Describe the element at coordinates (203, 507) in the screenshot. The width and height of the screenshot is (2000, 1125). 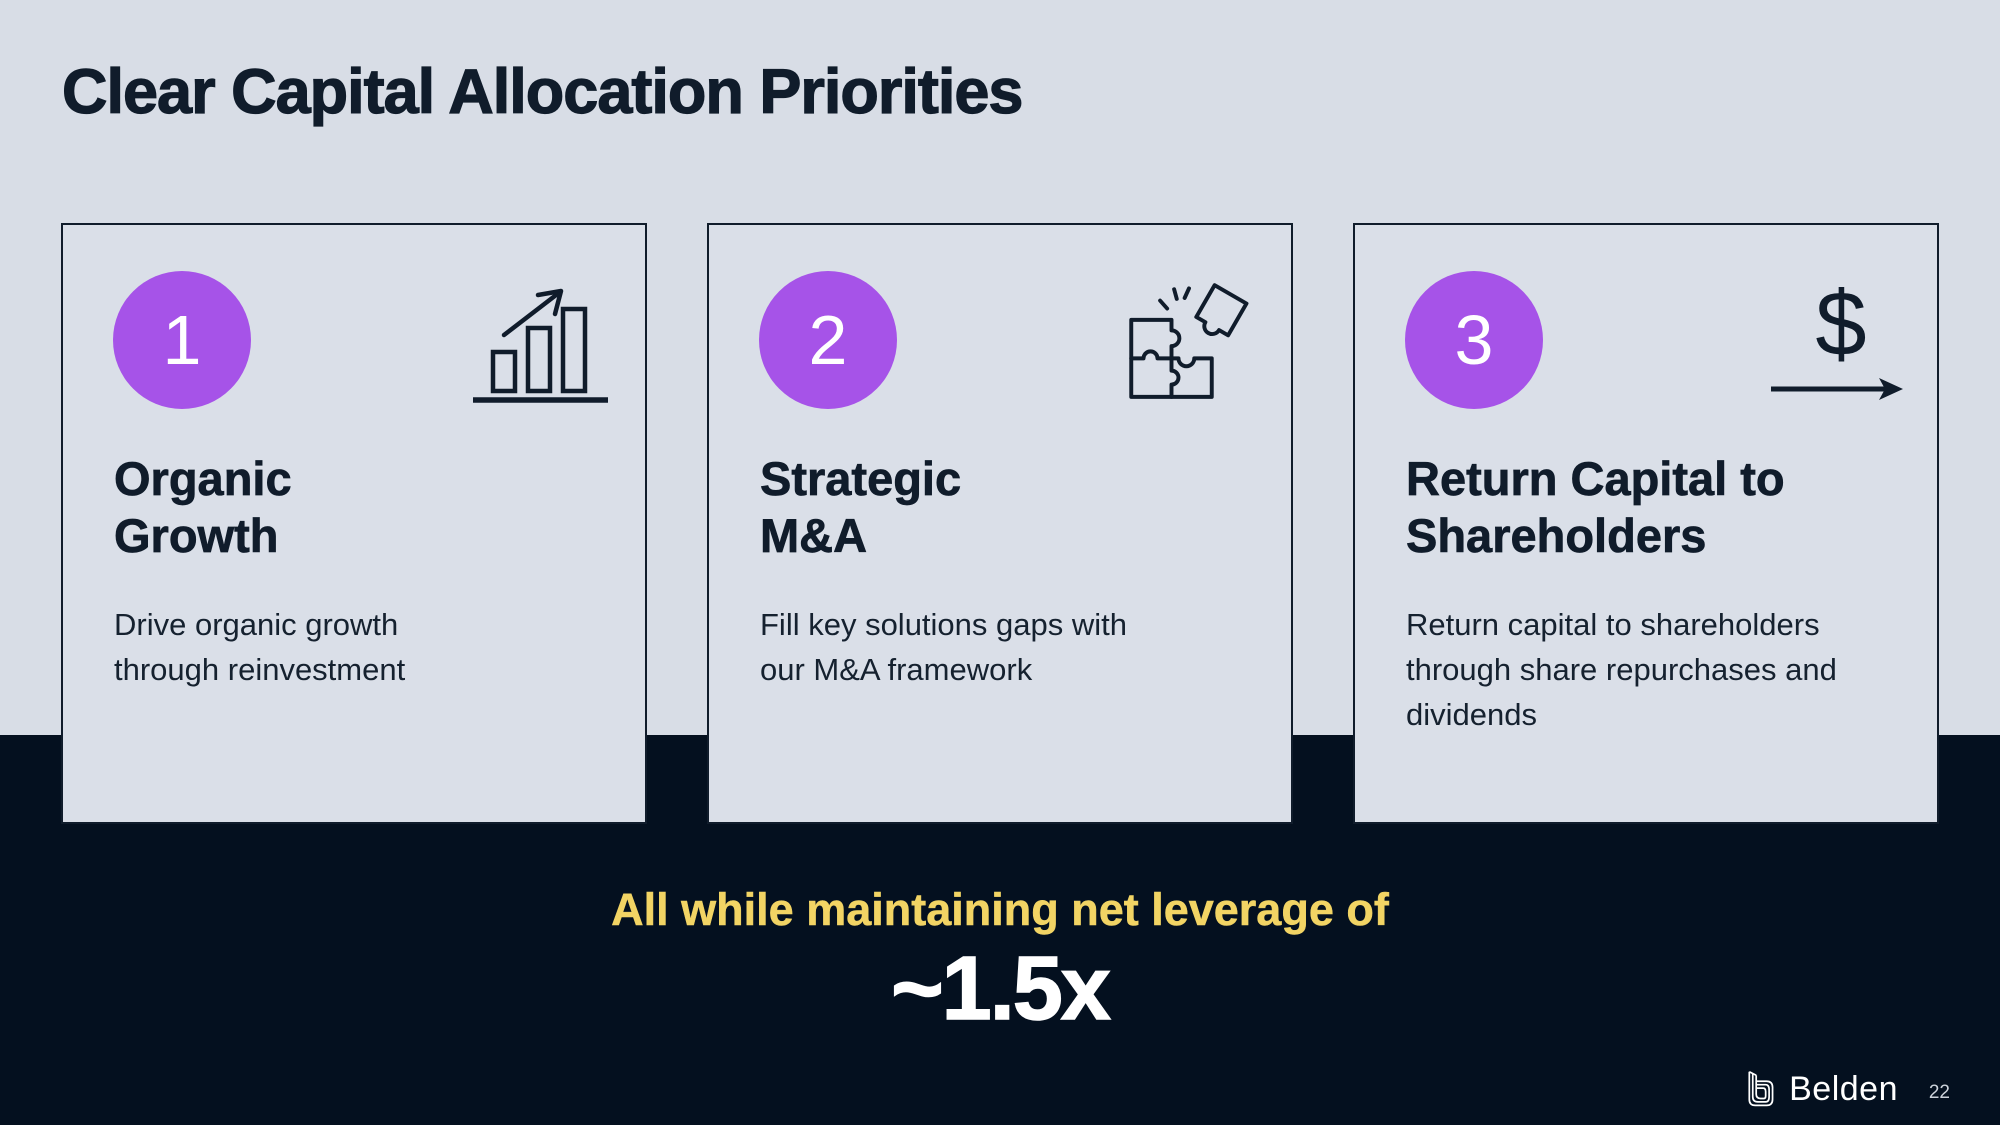
I see `card-title: Organic Growth` at that location.